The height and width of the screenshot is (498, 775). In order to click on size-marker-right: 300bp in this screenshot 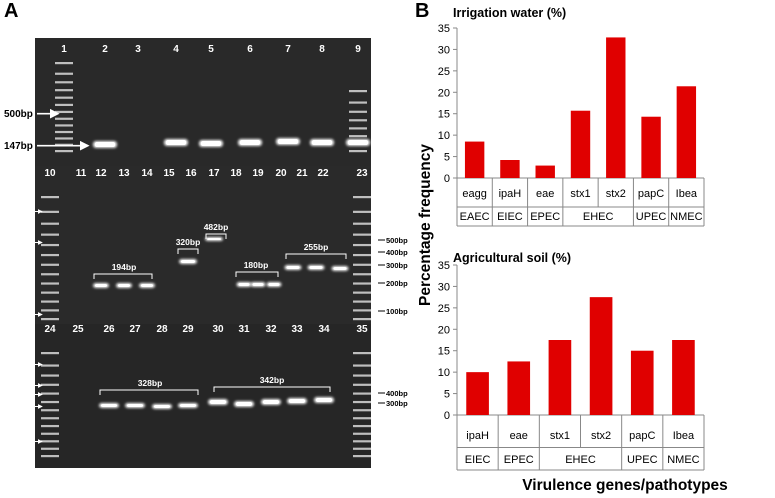, I will do `click(397, 403)`.